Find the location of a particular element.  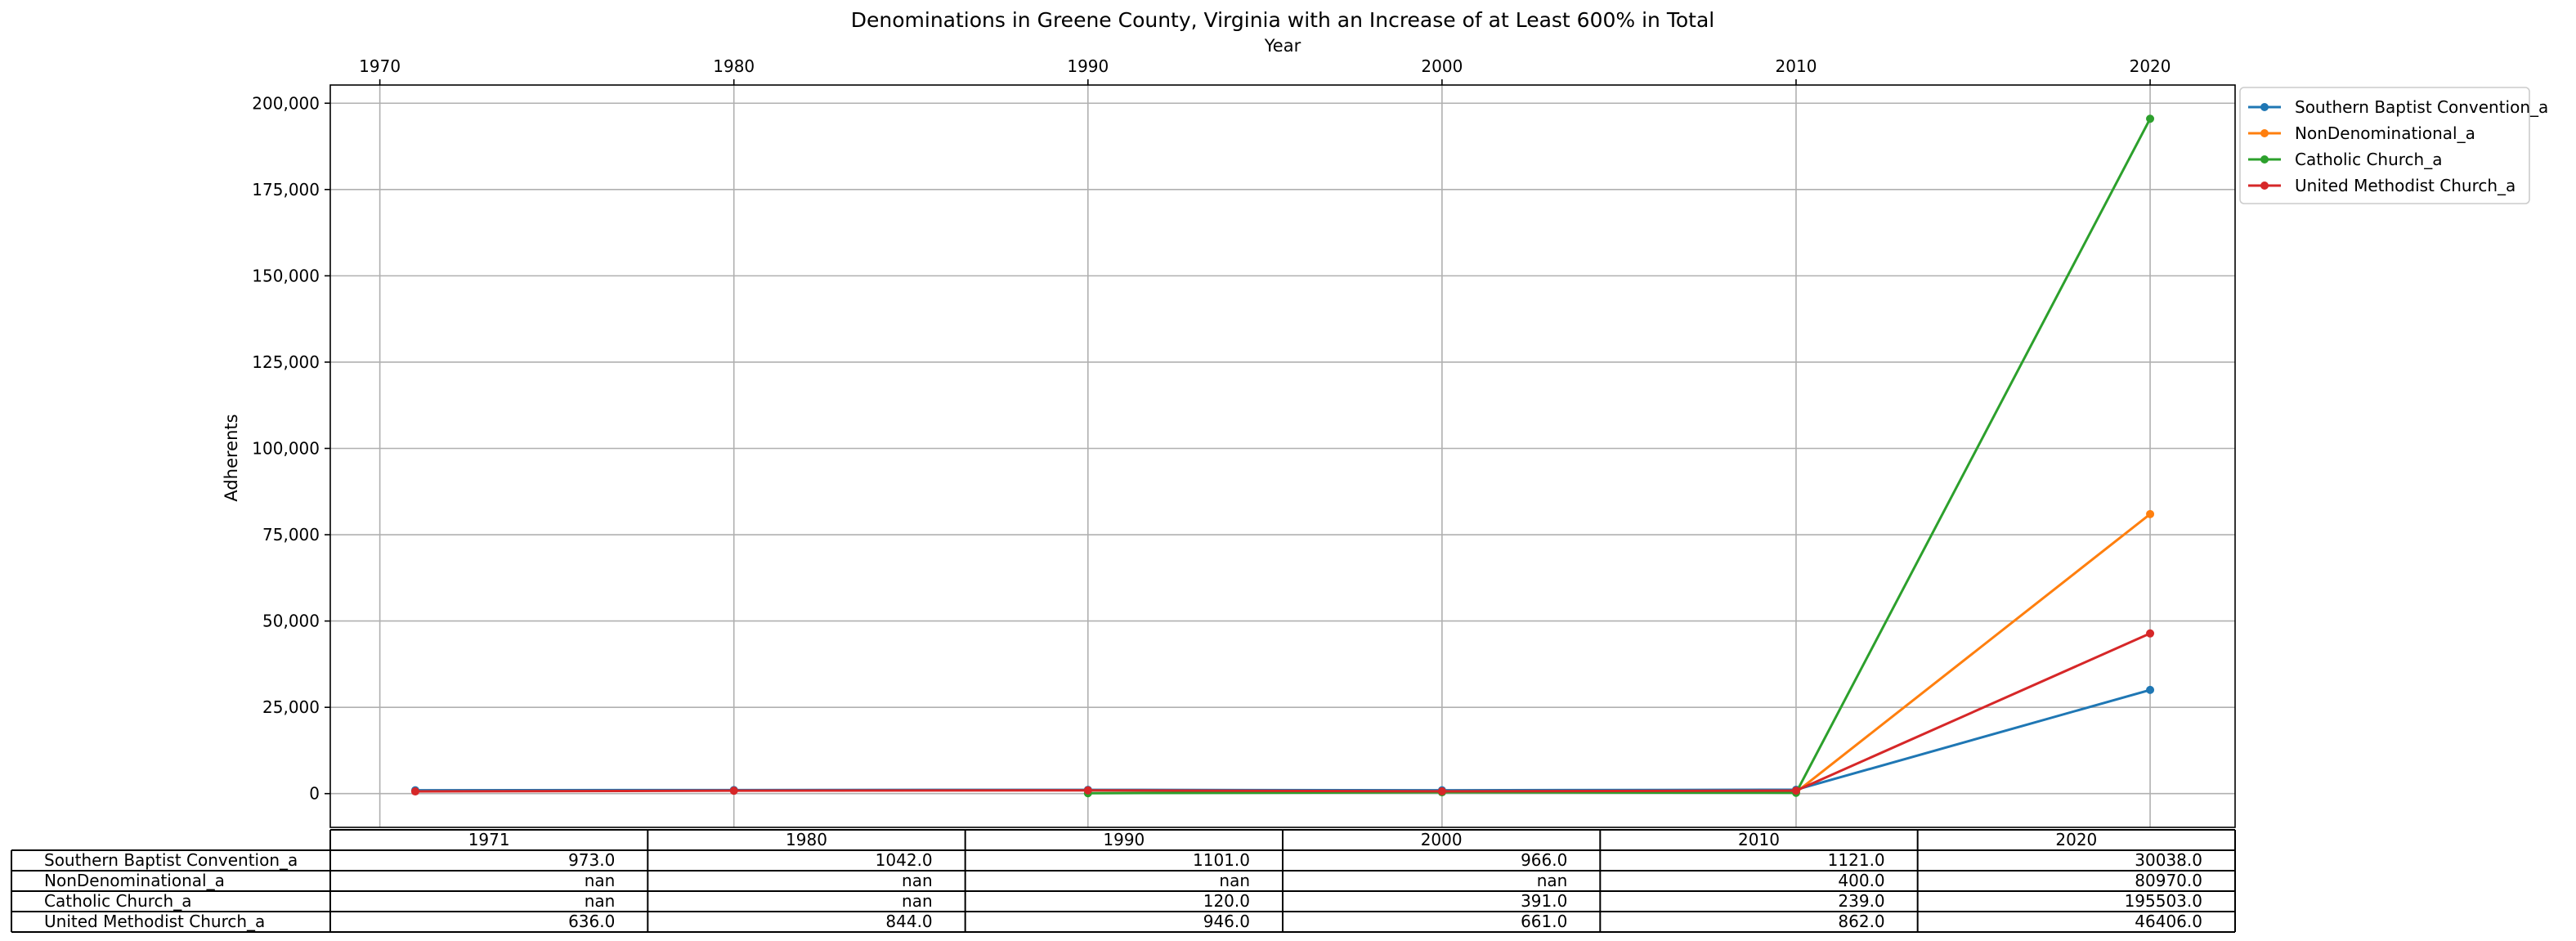

table-cell: 391.0 is located at coordinates (1544, 901).